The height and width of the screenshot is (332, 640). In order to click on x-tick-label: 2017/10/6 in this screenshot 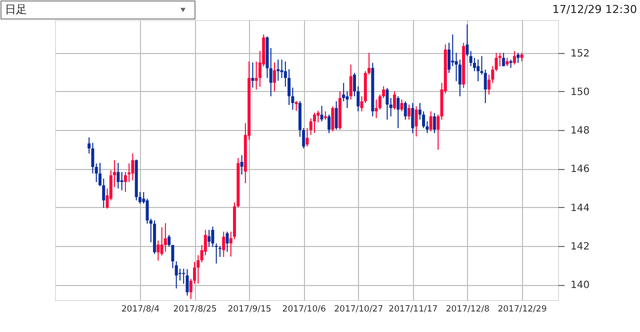, I will do `click(304, 309)`.